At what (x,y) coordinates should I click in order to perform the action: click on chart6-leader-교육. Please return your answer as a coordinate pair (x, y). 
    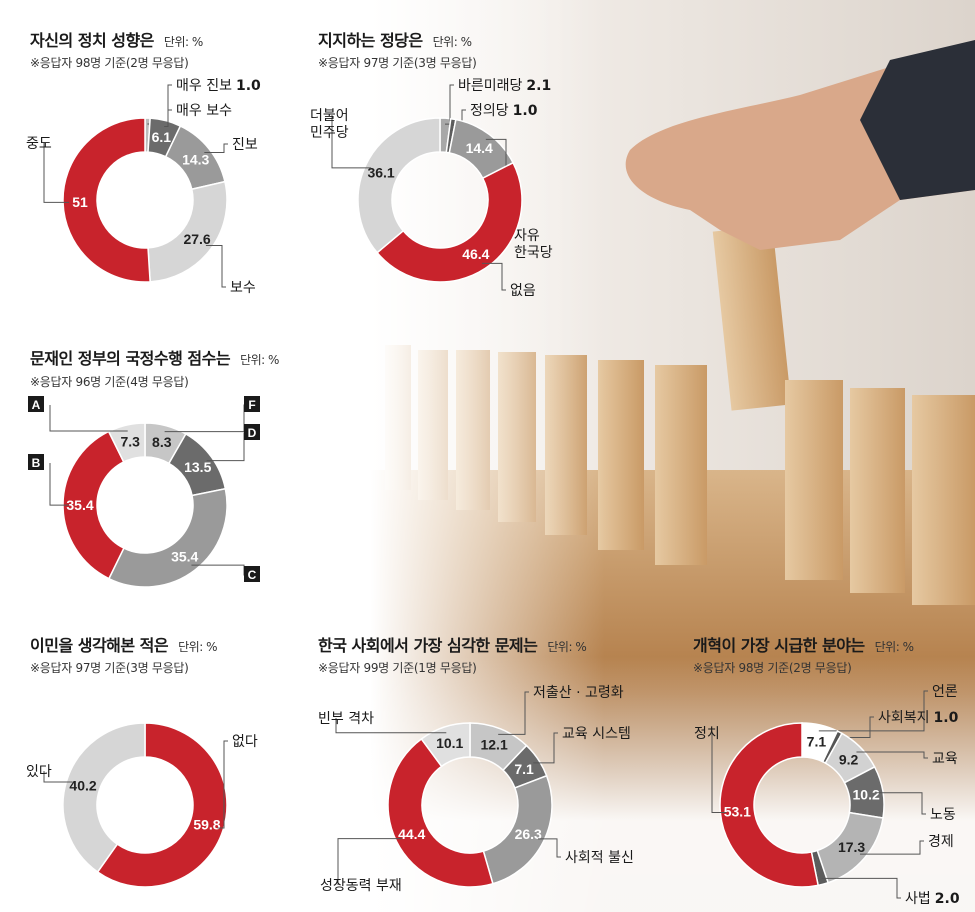
    Looking at the image, I should click on (892, 755).